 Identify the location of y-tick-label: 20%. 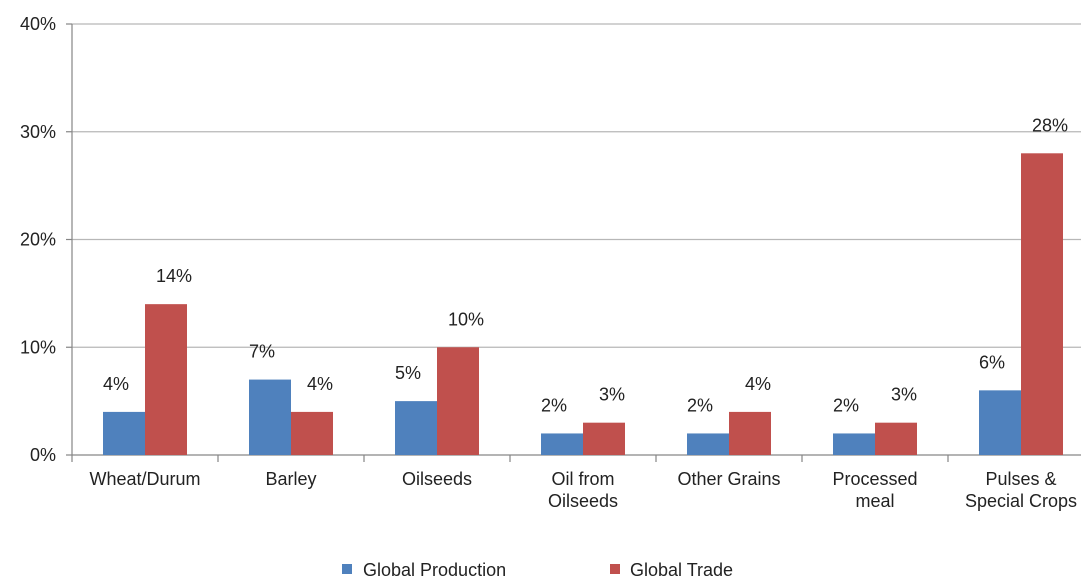
(38, 240).